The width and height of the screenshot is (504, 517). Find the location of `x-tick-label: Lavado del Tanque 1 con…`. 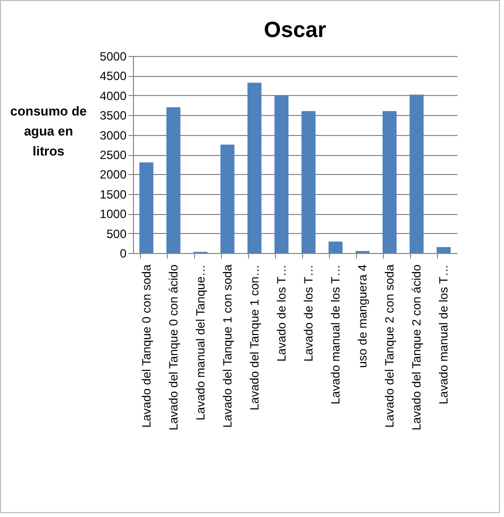

x-tick-label: Lavado del Tanque 1 con… is located at coordinates (254, 337).